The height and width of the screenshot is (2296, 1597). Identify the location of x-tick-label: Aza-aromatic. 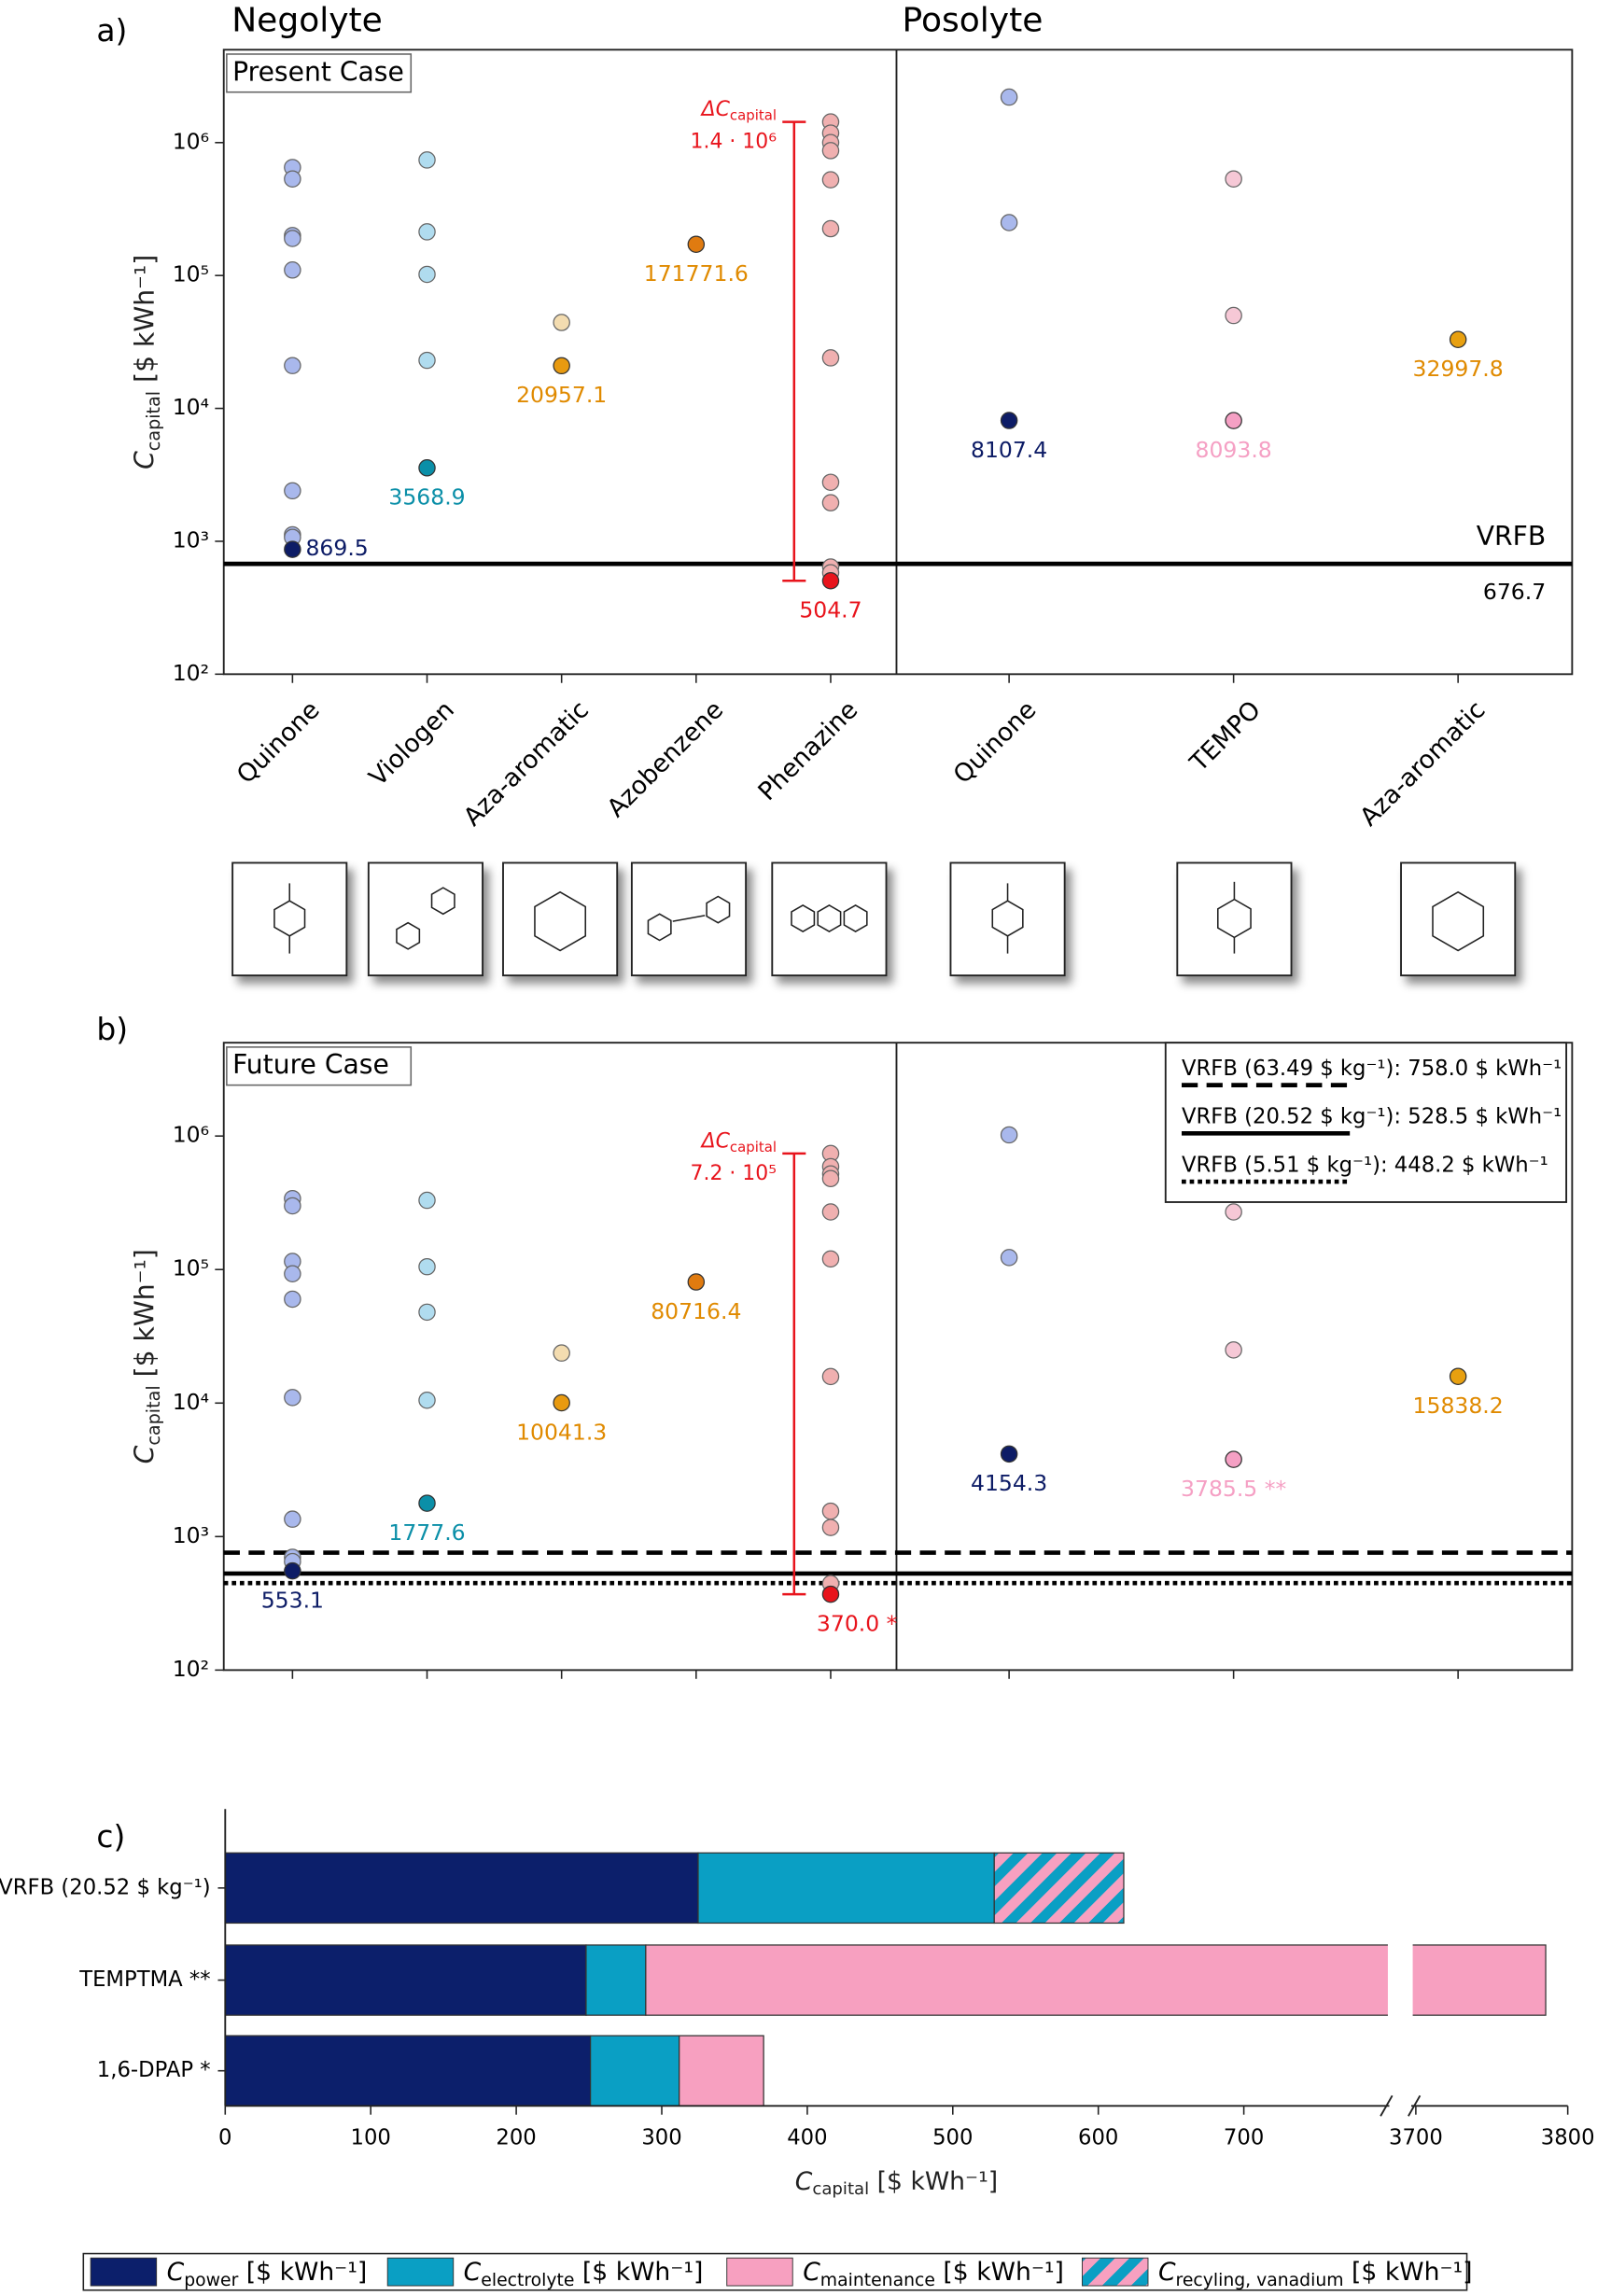
(1423, 763).